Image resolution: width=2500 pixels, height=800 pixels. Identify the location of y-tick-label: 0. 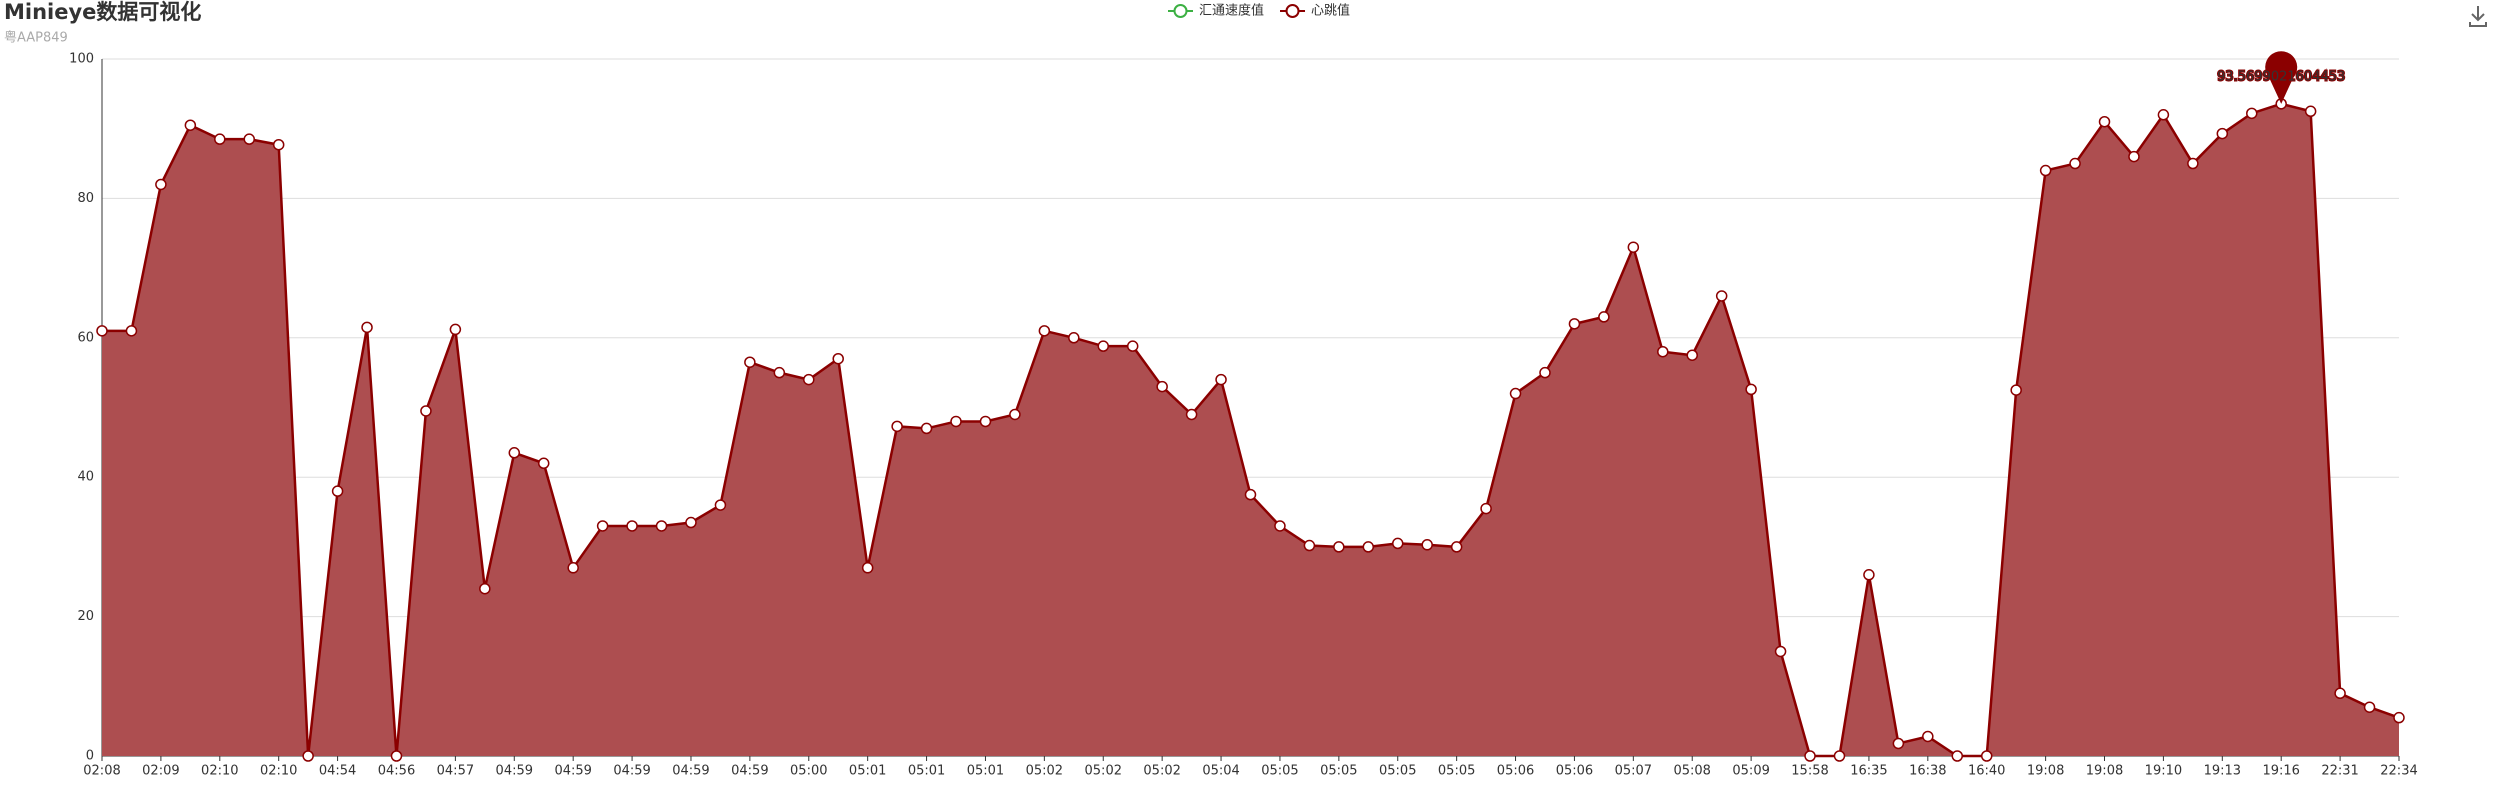
(90, 756).